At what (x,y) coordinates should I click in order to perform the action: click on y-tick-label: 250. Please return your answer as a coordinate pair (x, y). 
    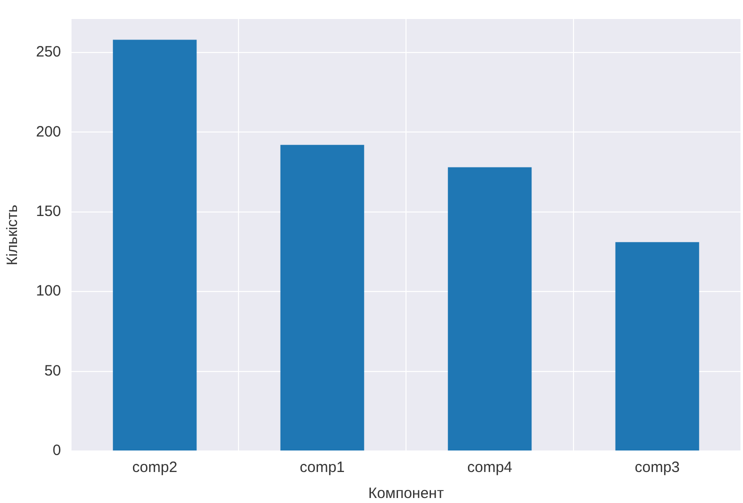
    Looking at the image, I should click on (49, 52).